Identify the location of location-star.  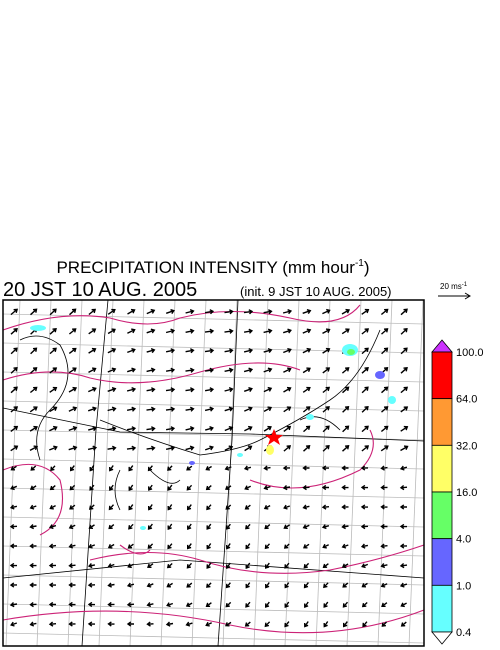
(274, 437).